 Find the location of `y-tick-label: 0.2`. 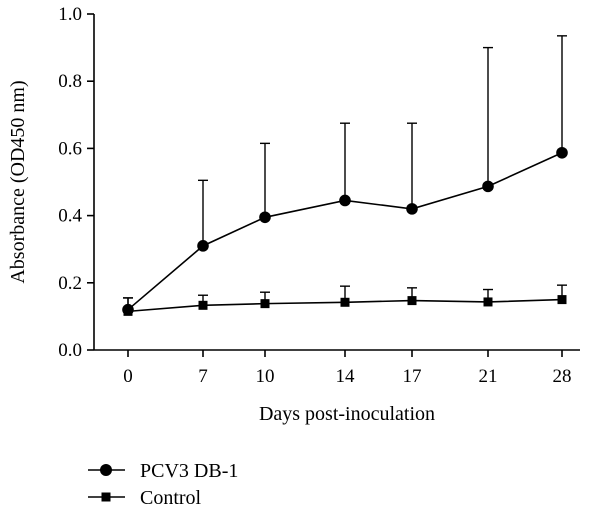

y-tick-label: 0.2 is located at coordinates (70, 283).